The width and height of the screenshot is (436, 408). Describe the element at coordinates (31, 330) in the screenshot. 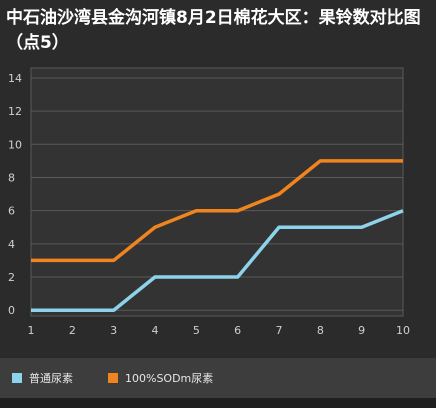

I see `x-tick-label-1: 1` at that location.